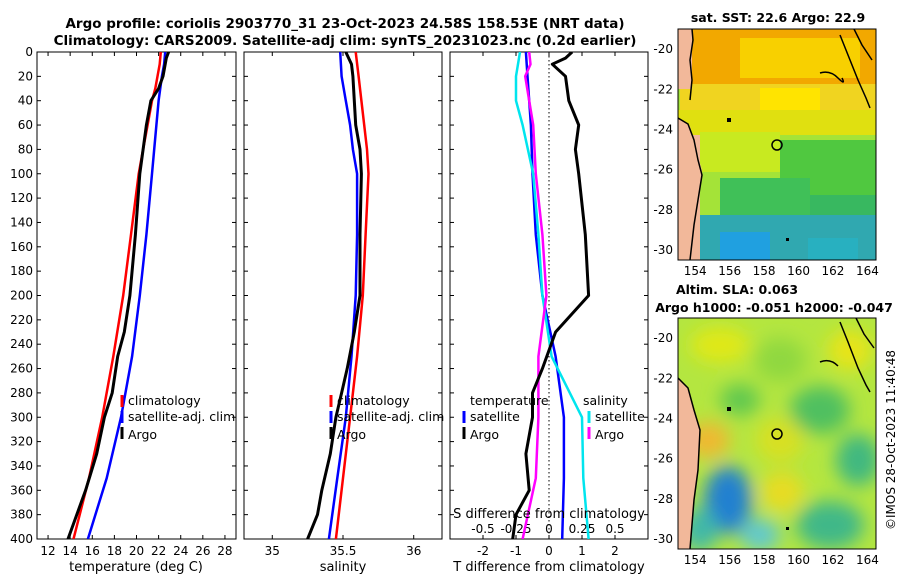 This screenshot has width=900, height=580. Describe the element at coordinates (21, 247) in the screenshot. I see `depth-tick-label: 160` at that location.